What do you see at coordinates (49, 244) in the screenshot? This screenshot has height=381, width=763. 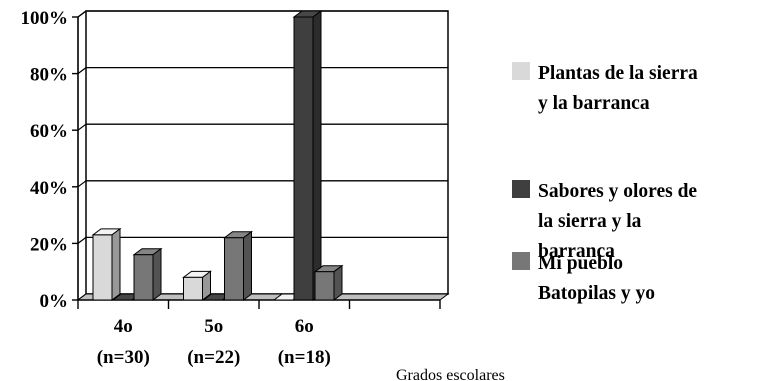 I see `y-tick-label: 20%` at bounding box center [49, 244].